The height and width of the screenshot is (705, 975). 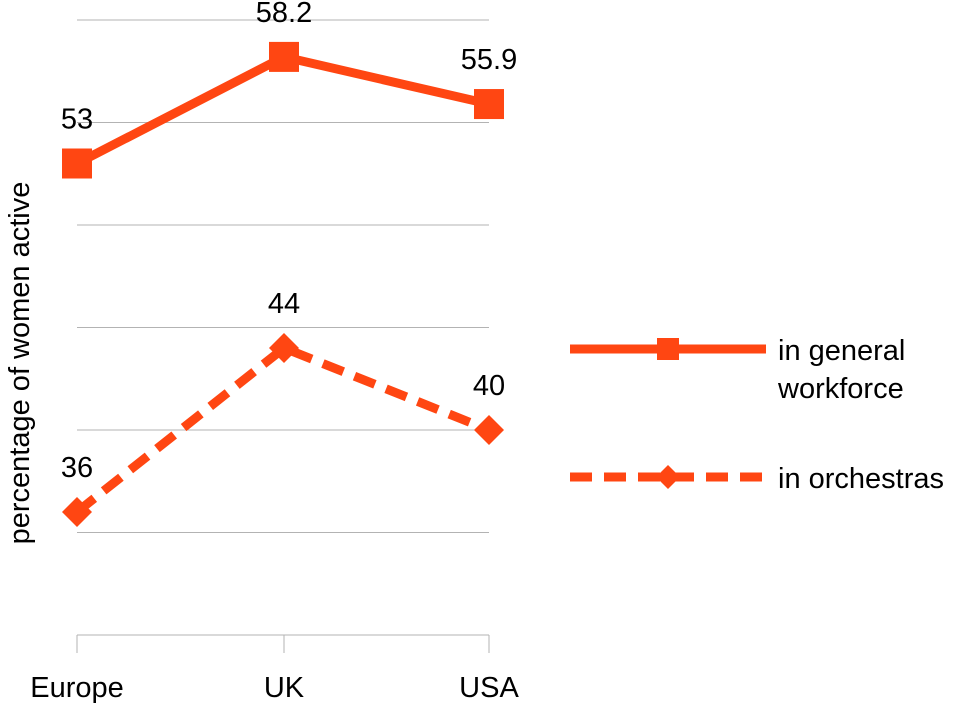 I want to click on legend-label: in general, so click(x=841, y=351).